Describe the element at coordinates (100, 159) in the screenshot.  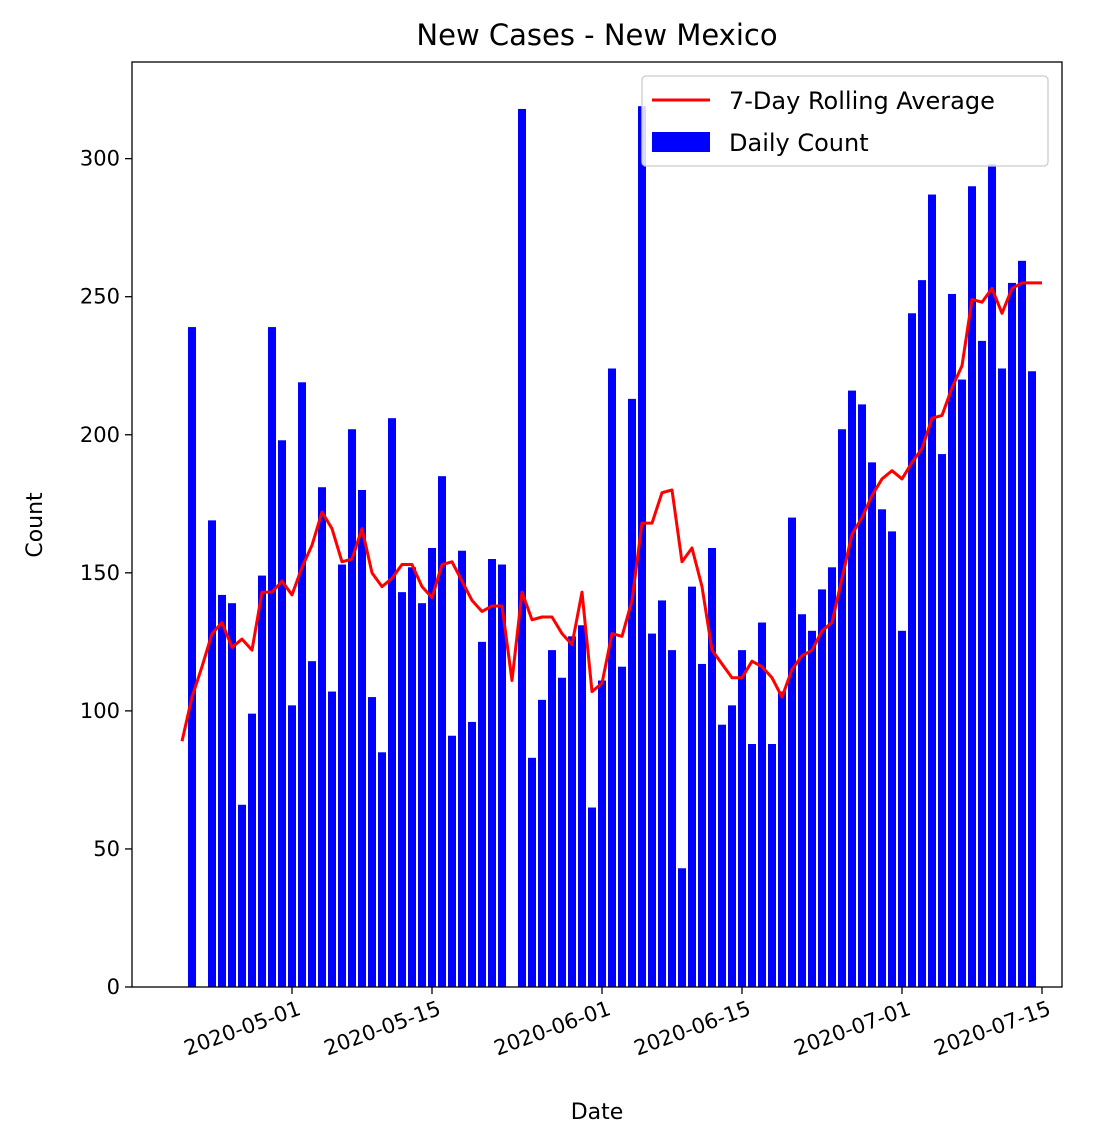
I see `y-tick-label: 300` at that location.